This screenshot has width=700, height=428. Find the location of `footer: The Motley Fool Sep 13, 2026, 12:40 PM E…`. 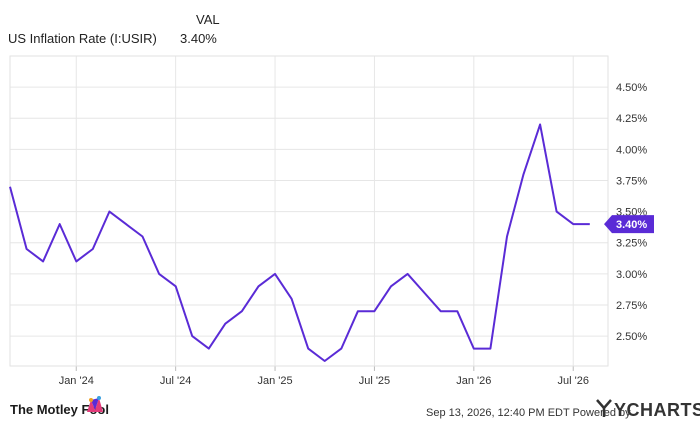

footer: The Motley Fool Sep 13, 2026, 12:40 PM E… is located at coordinates (350, 410).